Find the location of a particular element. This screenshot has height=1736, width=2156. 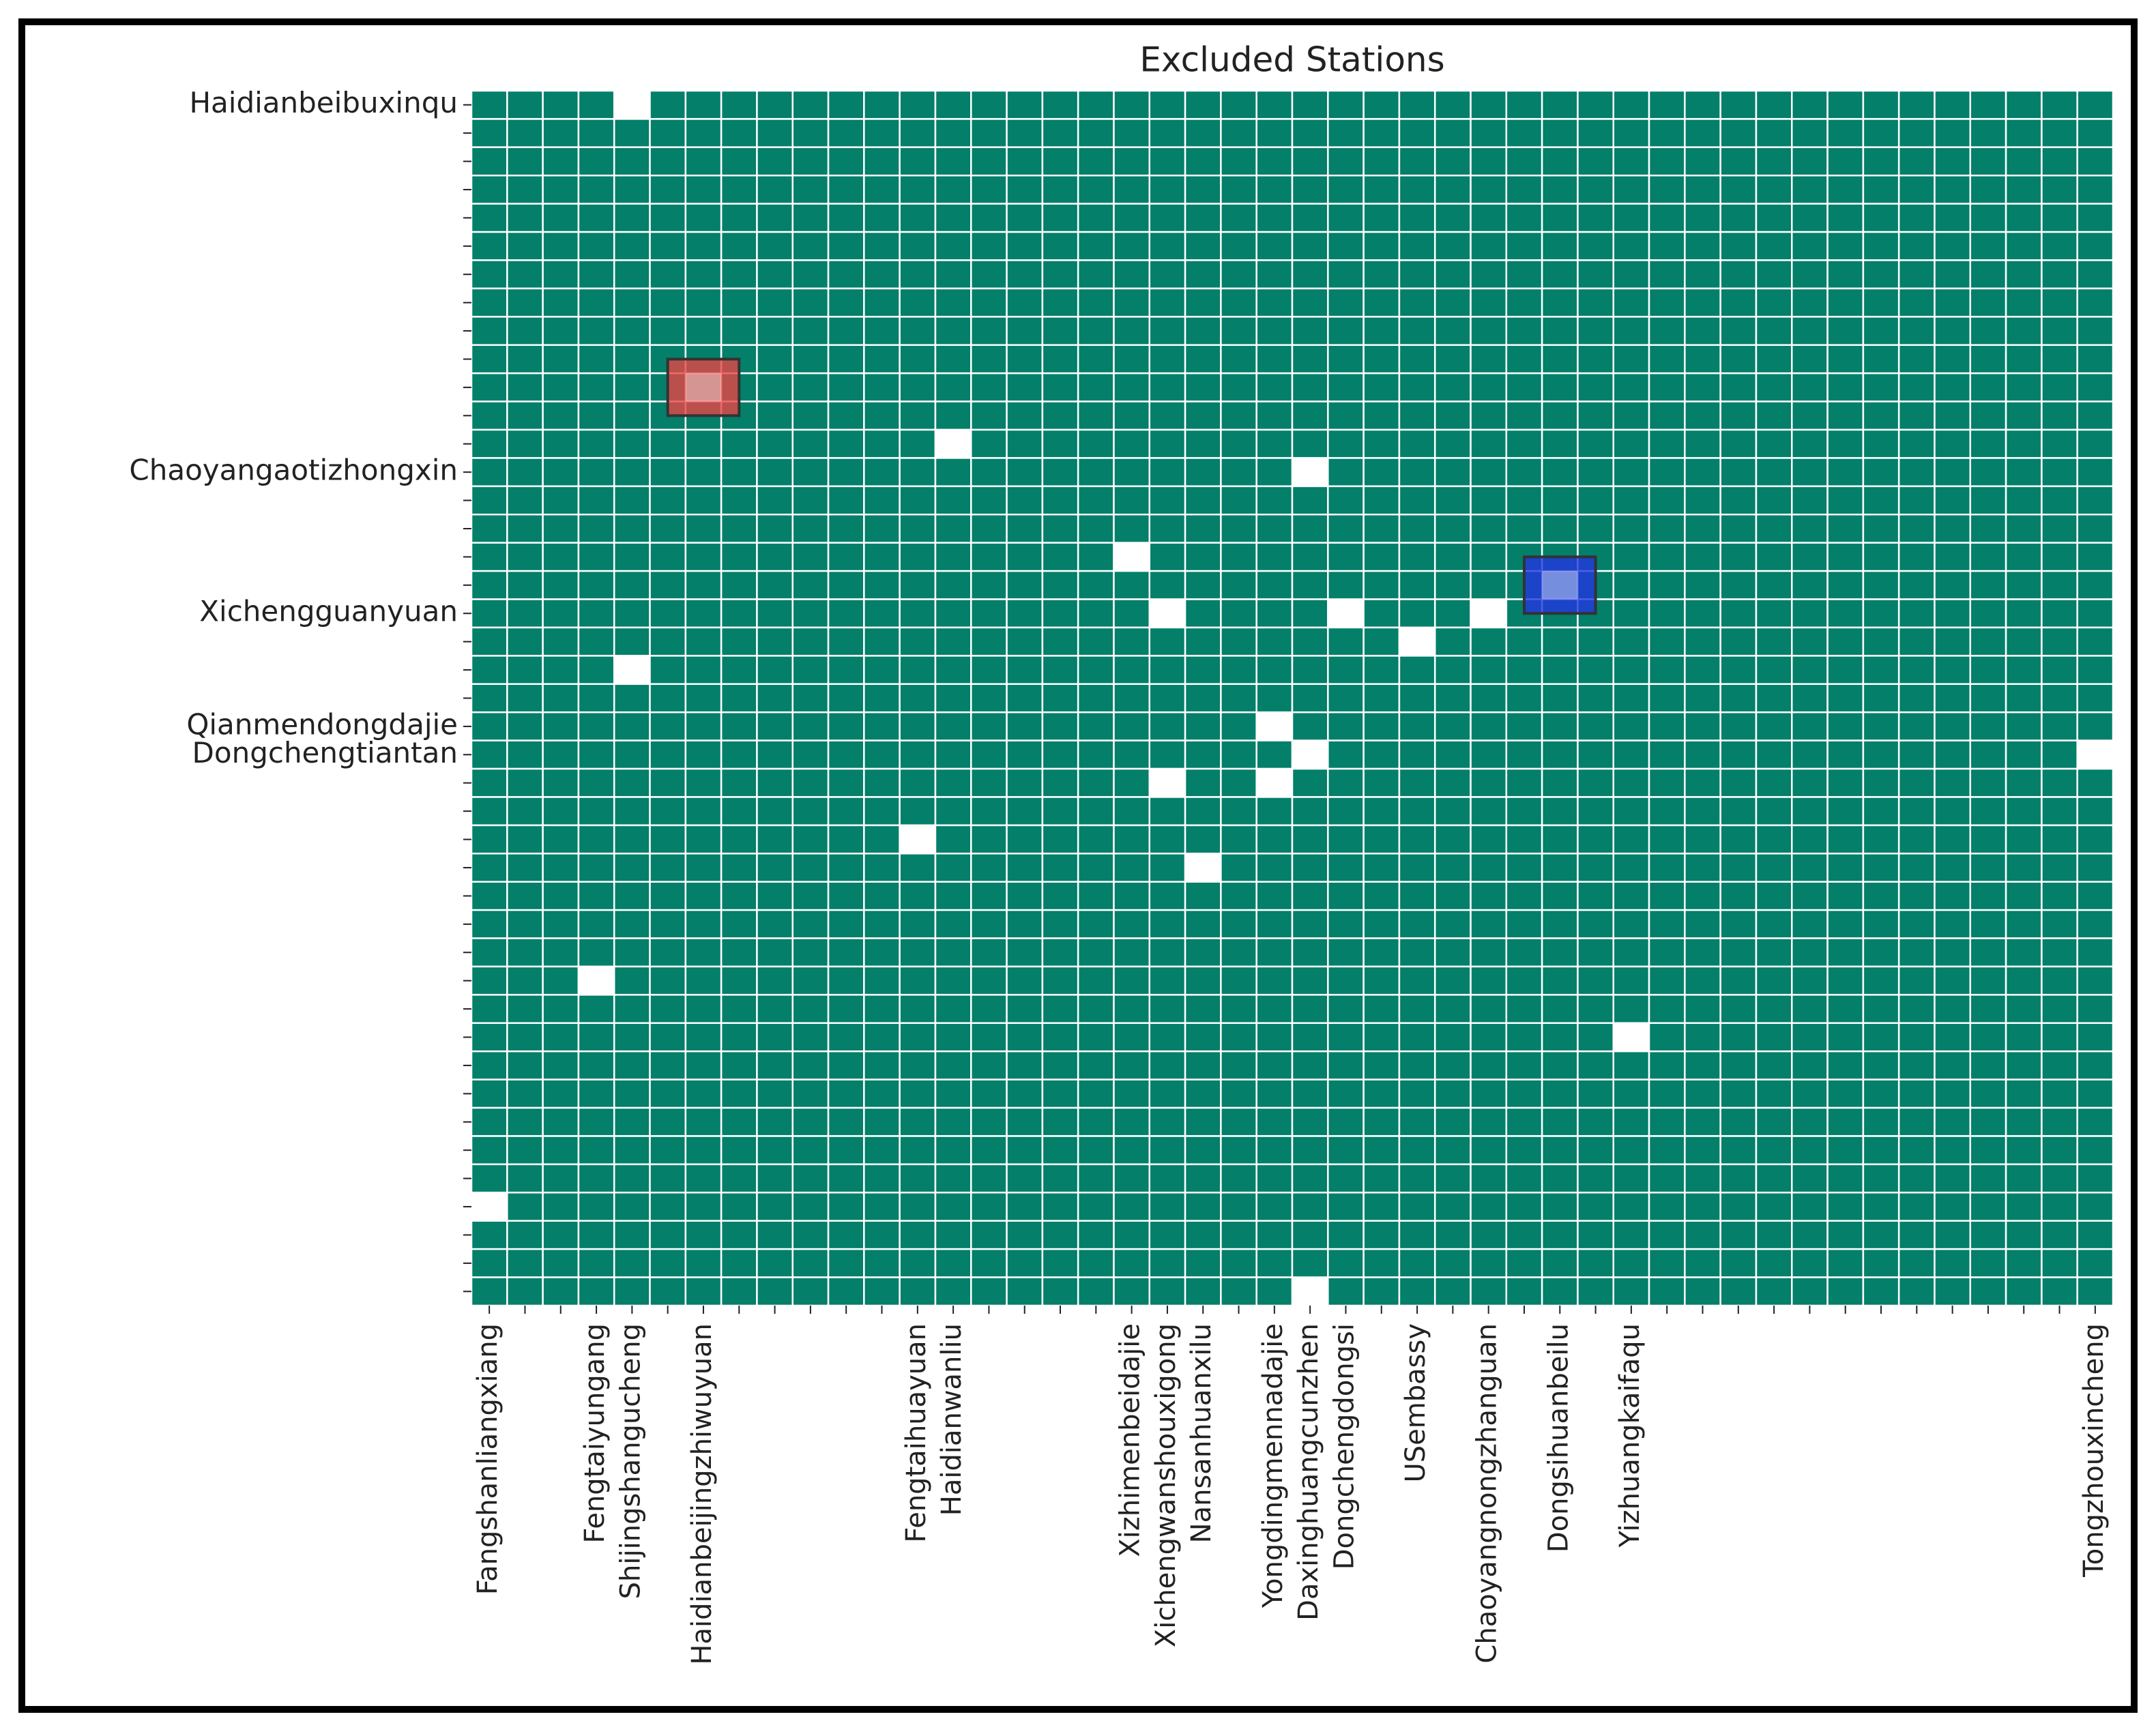

x-tick-label: USembassy is located at coordinates (1415, 1403).